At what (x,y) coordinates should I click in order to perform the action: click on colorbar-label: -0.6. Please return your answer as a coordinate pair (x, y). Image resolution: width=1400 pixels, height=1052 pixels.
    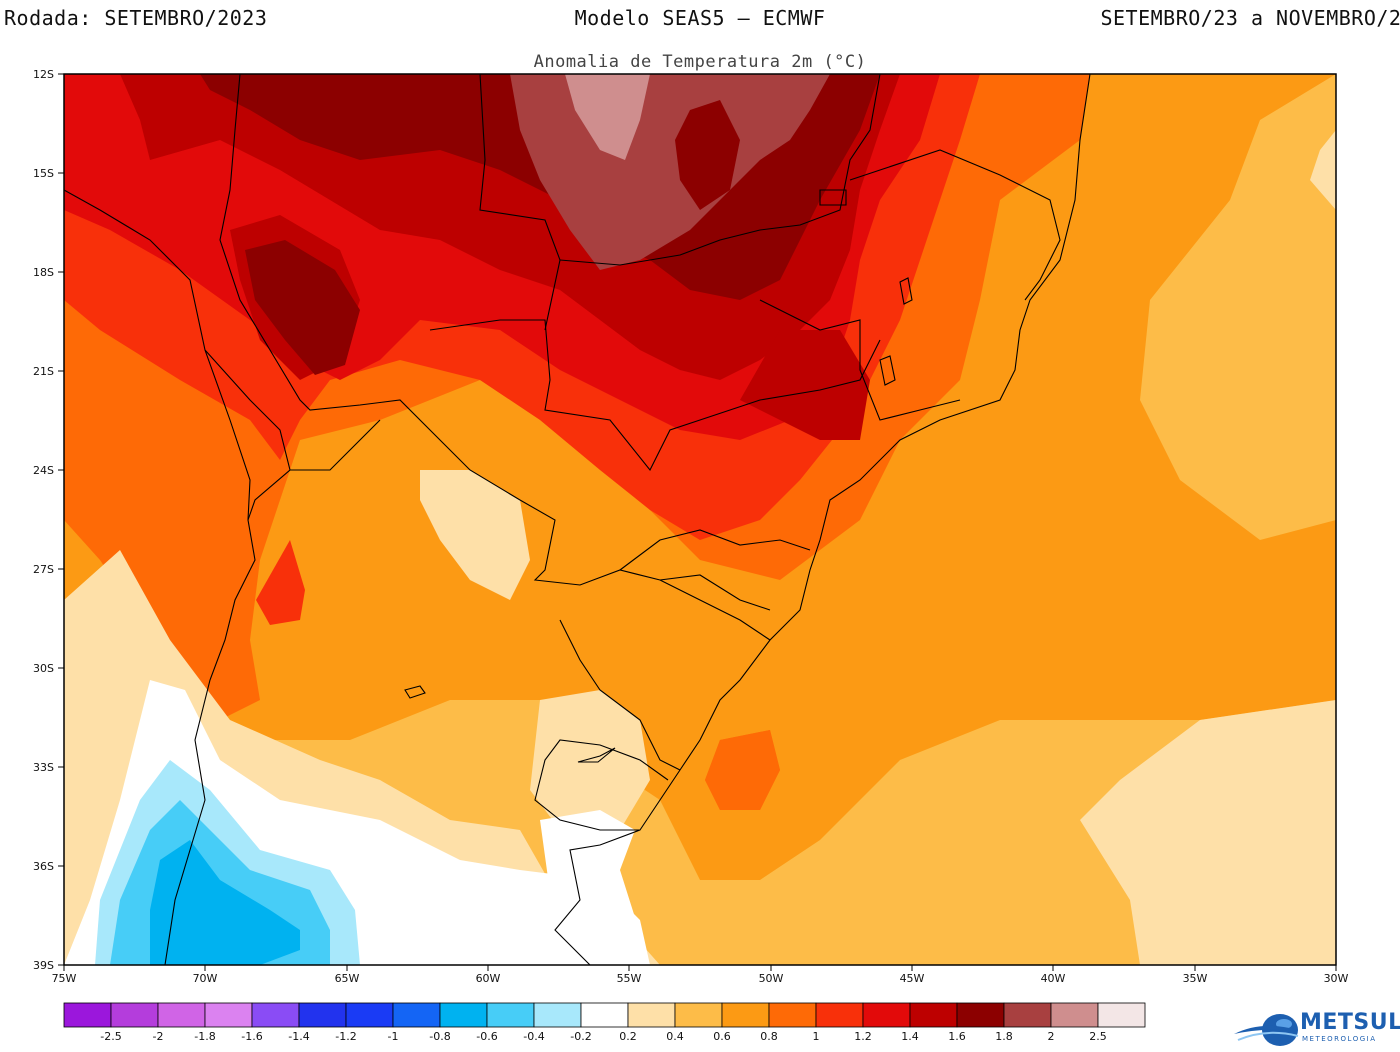
    Looking at the image, I should click on (486, 1036).